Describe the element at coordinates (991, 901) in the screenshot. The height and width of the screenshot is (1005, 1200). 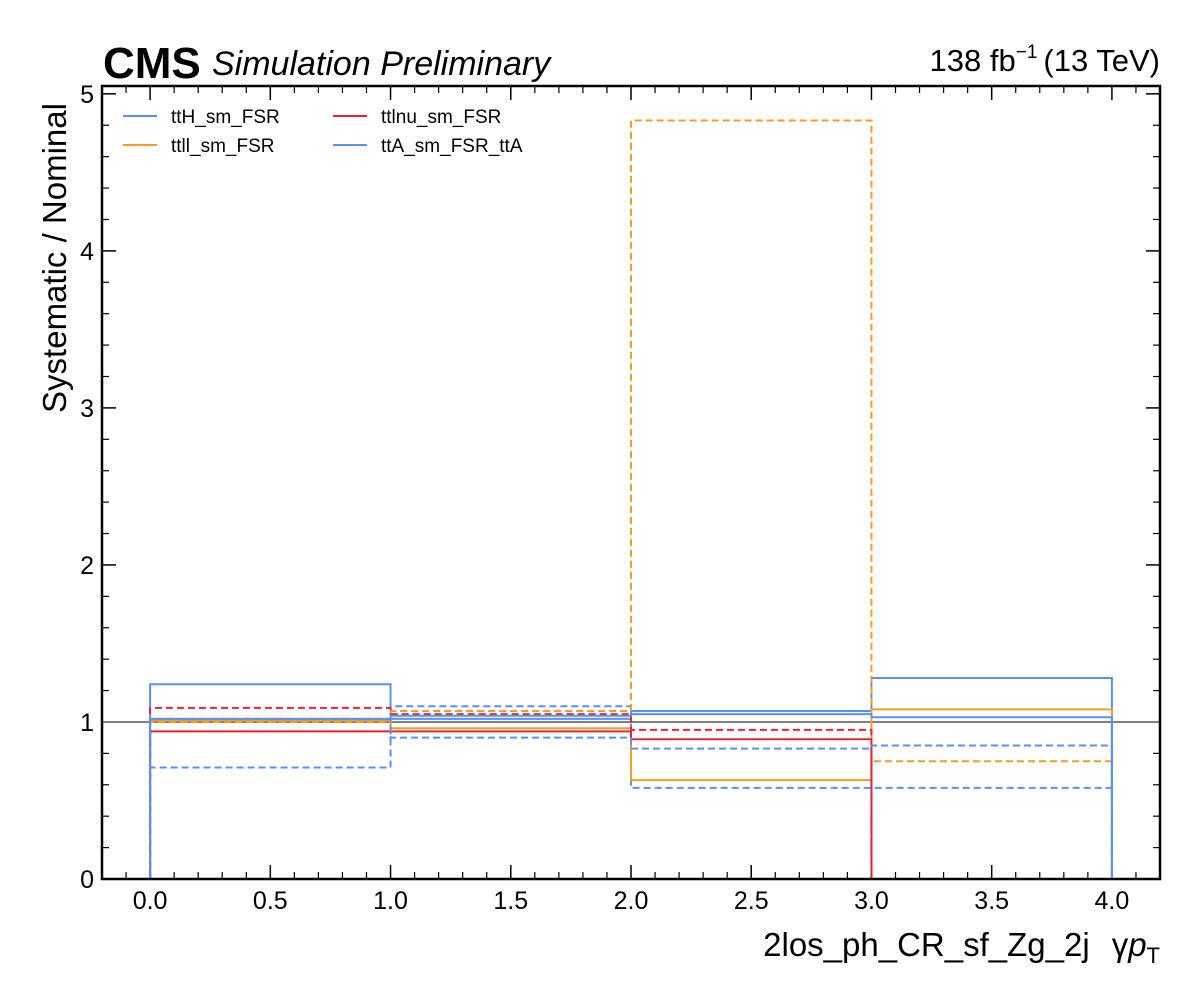
I see `x-tick-label: 3.5` at that location.